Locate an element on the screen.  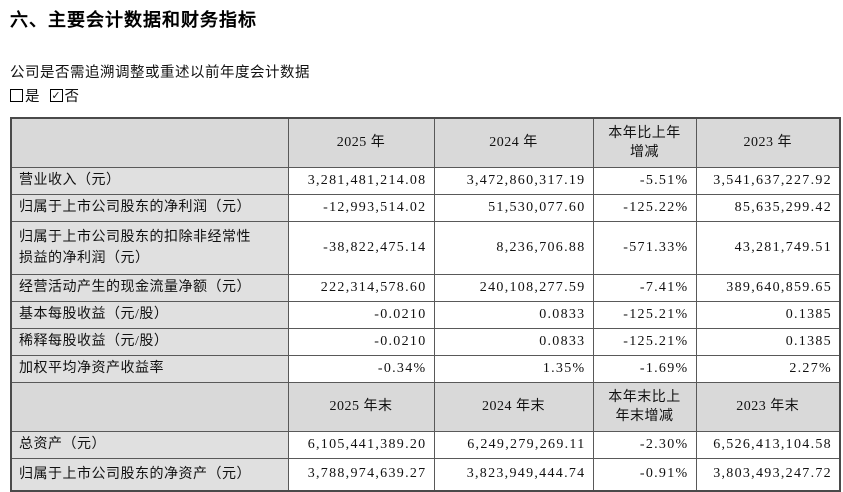
table-cell: -571.33% is located at coordinates (644, 247).